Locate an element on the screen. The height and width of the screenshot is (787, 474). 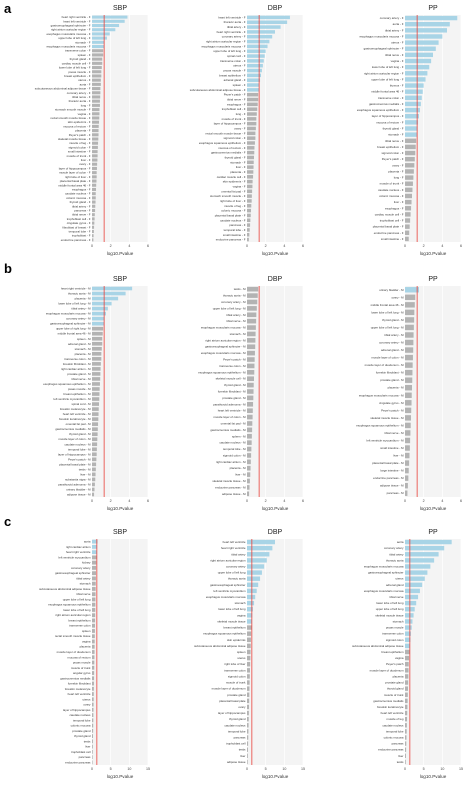
y-tick-label: placental basal plate is located at coordinates (232, 701).